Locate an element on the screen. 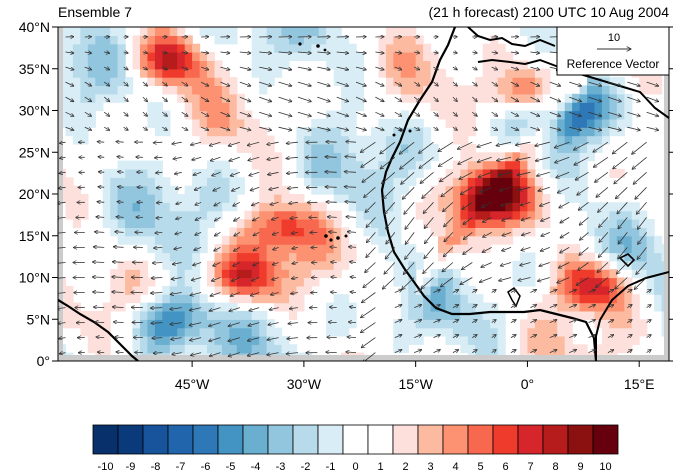 The height and width of the screenshot is (471, 673). colorbar-label: 0 is located at coordinates (355, 466).